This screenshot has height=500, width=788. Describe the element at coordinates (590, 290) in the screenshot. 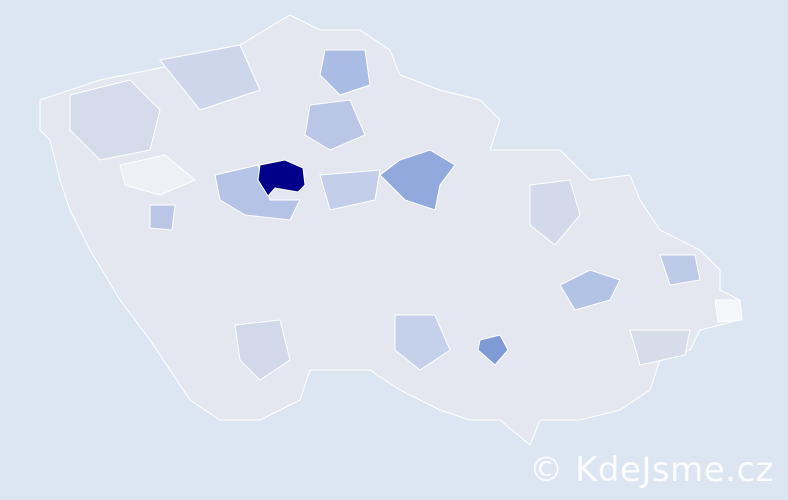

I see `district-olomouc` at that location.